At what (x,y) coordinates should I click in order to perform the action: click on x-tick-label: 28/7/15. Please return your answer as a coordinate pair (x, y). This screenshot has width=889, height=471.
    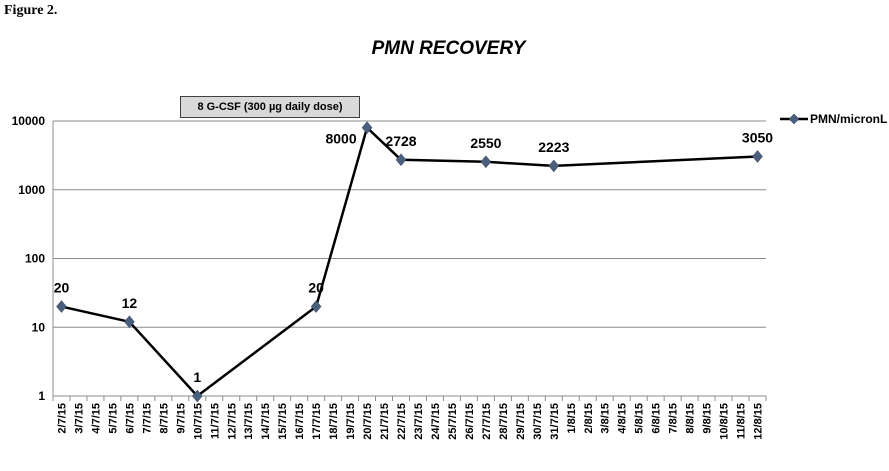
    Looking at the image, I should click on (504, 421).